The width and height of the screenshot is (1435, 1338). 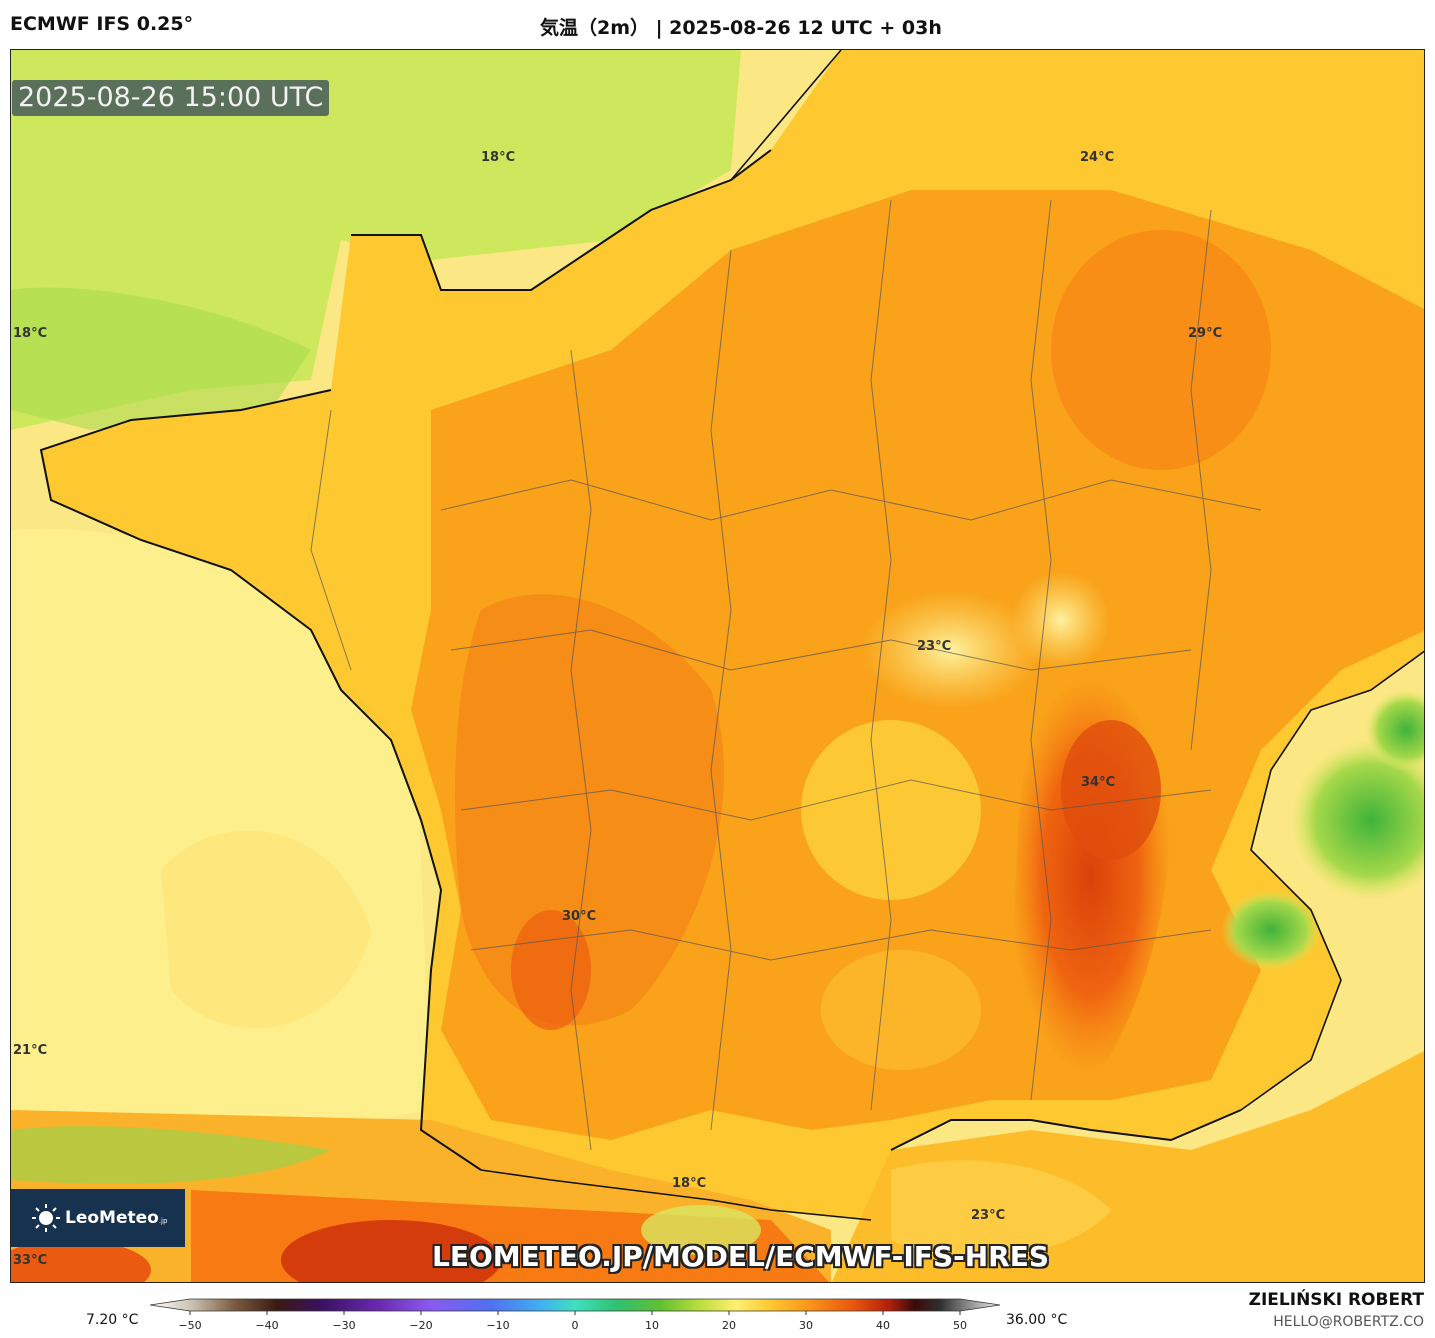 I want to click on colorbar-tick-label: 30, so click(x=806, y=1325).